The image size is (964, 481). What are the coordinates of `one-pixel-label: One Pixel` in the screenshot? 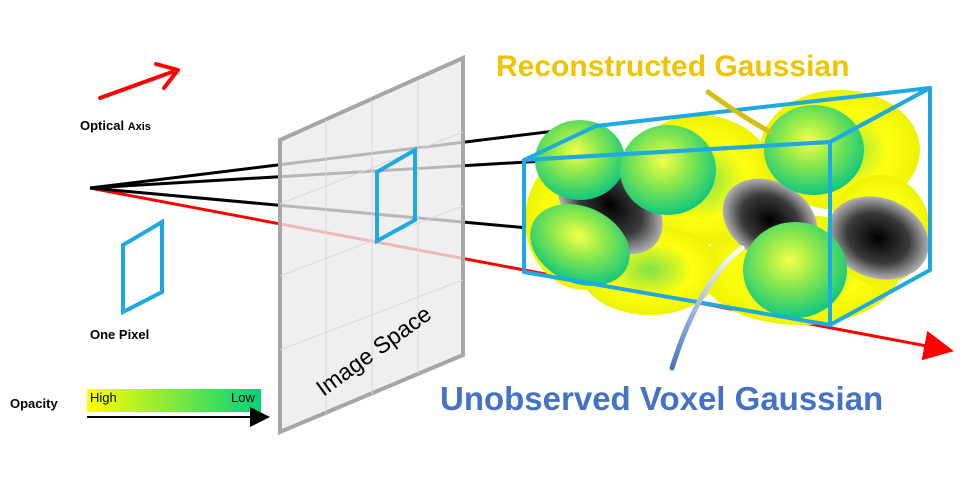 It's located at (120, 334).